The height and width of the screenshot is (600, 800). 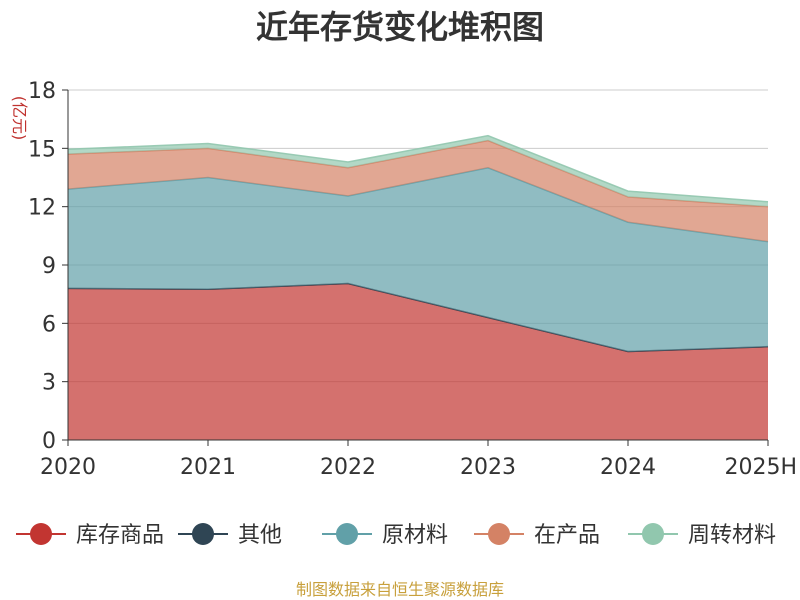 What do you see at coordinates (488, 467) in the screenshot?
I see `x-tick-label: 2023` at bounding box center [488, 467].